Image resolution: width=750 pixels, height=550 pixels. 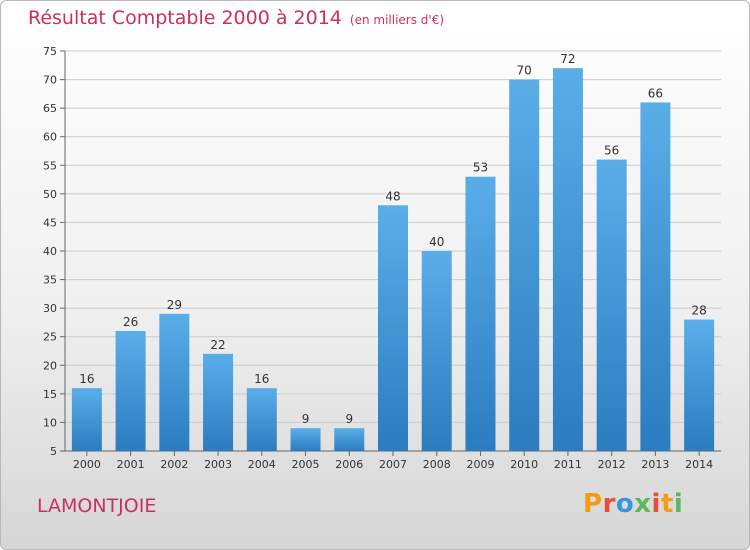 What do you see at coordinates (50, 308) in the screenshot?
I see `y-tick-label: 30` at bounding box center [50, 308].